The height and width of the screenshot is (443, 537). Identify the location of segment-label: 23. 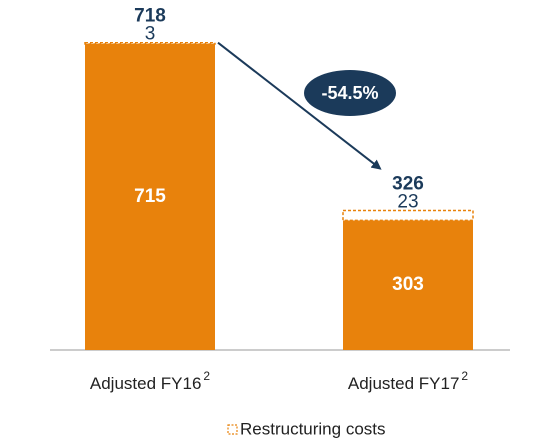
(407, 201).